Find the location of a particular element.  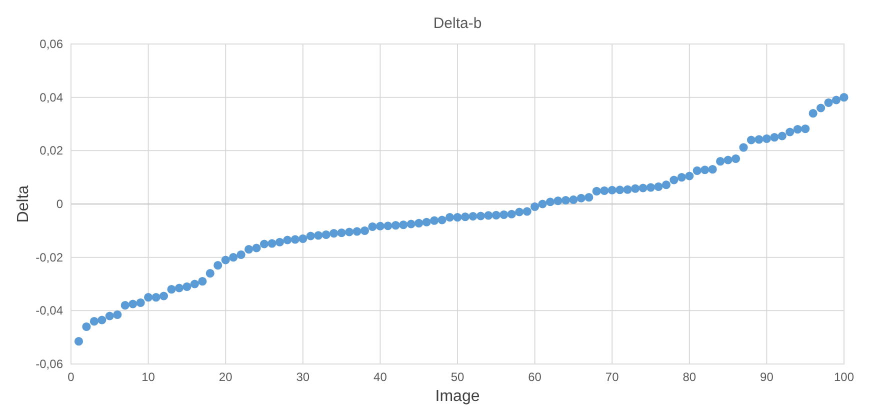

x-tick-label: 60 is located at coordinates (535, 377).